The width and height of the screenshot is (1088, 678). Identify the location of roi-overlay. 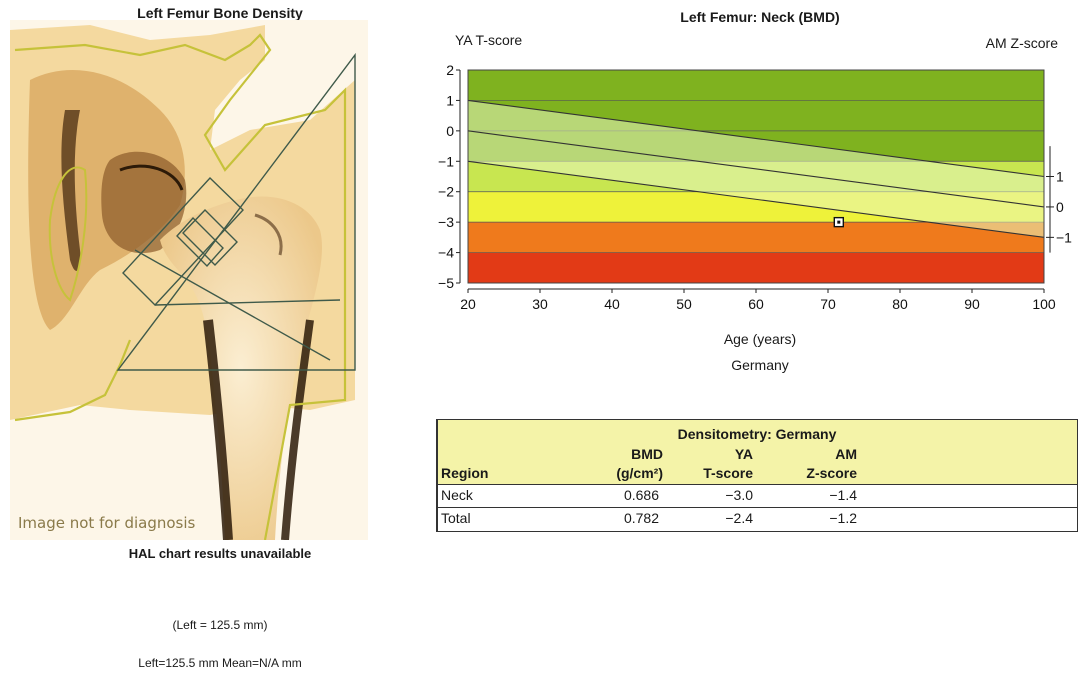
(236, 211).